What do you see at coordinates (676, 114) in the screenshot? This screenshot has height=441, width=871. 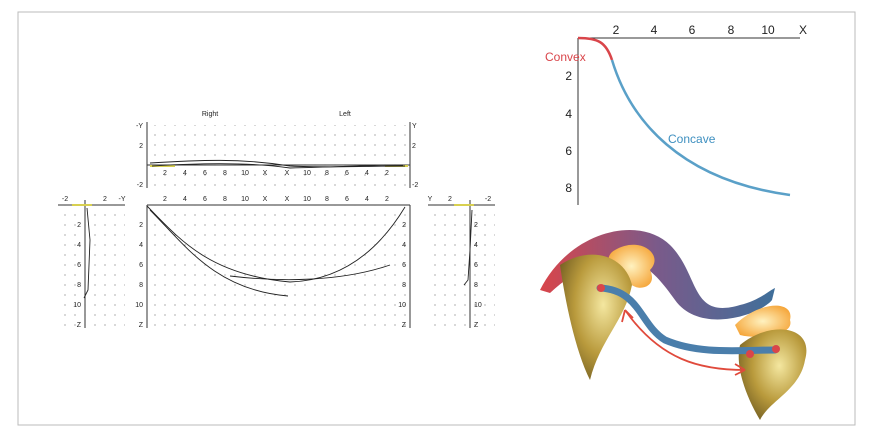 I see `profile-plot: Convex Concave X` at bounding box center [676, 114].